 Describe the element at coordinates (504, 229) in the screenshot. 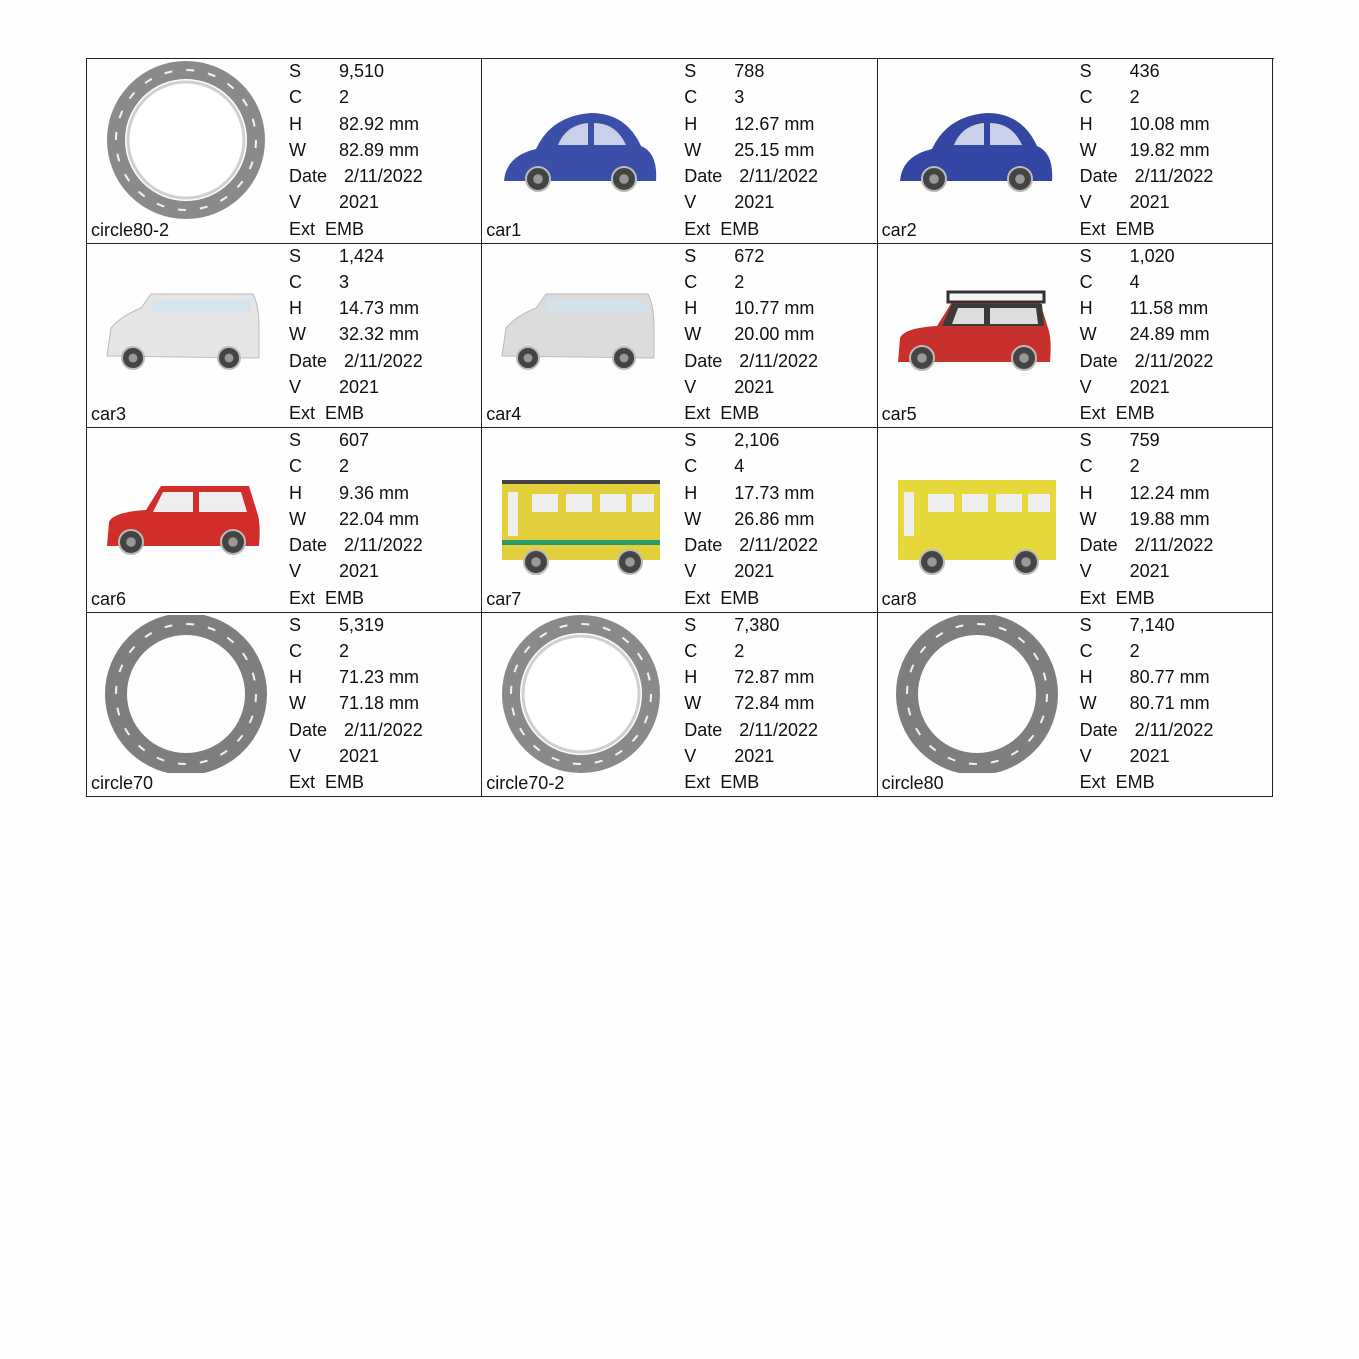

I see `design-name: car1` at that location.